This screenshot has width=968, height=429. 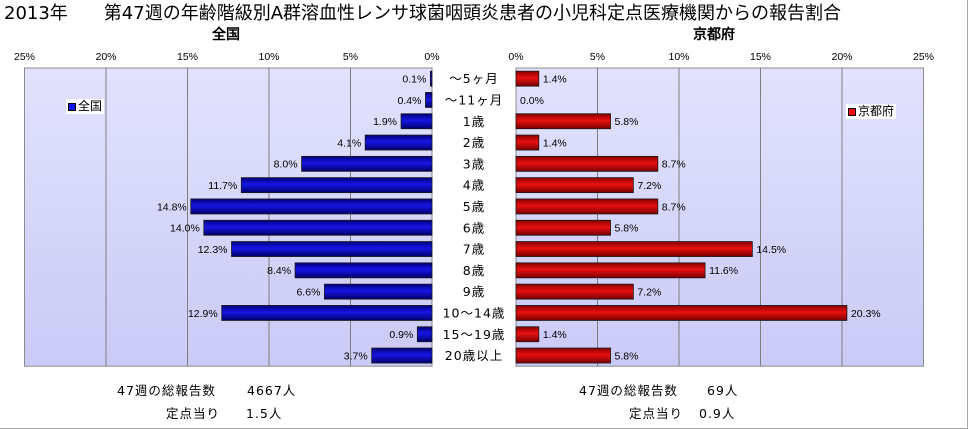 I want to click on category-label: 9歳, so click(x=474, y=291).